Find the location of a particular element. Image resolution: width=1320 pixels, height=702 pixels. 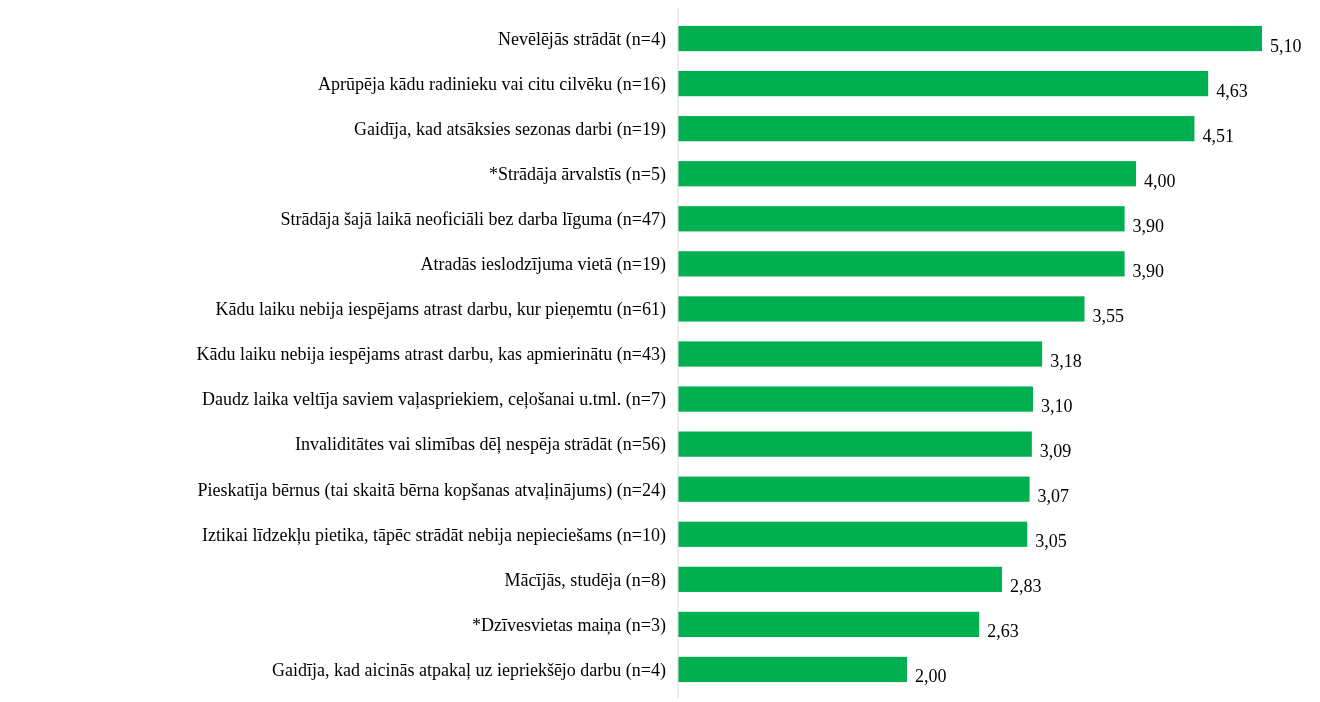

data-label: 3,07 is located at coordinates (1053, 496).